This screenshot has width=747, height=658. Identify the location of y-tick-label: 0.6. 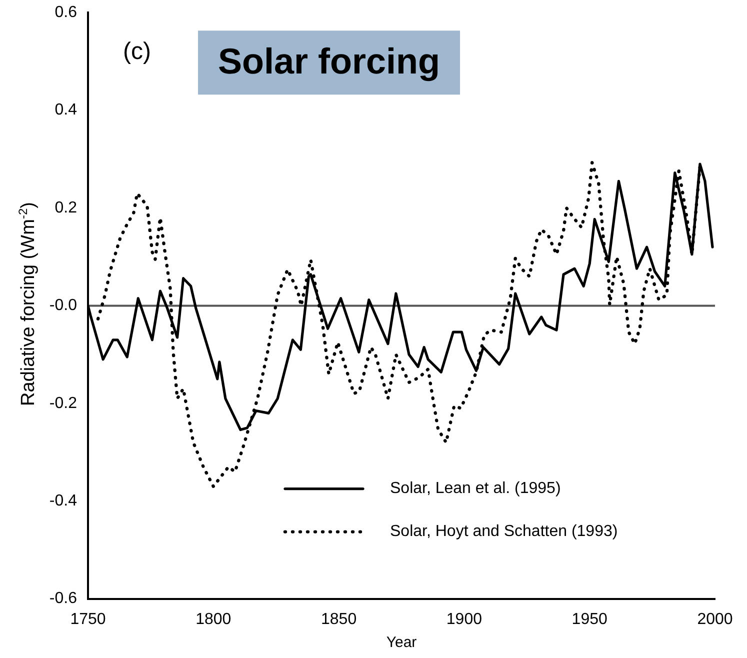
(66, 13).